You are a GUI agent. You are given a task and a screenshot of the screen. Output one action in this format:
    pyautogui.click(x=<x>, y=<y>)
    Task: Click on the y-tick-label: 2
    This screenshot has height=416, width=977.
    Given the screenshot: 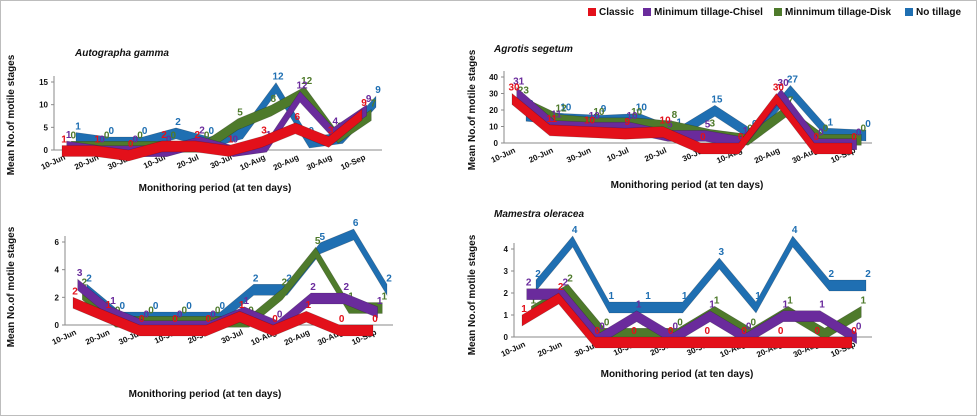 What is the action you would take?
    pyautogui.click(x=57, y=297)
    